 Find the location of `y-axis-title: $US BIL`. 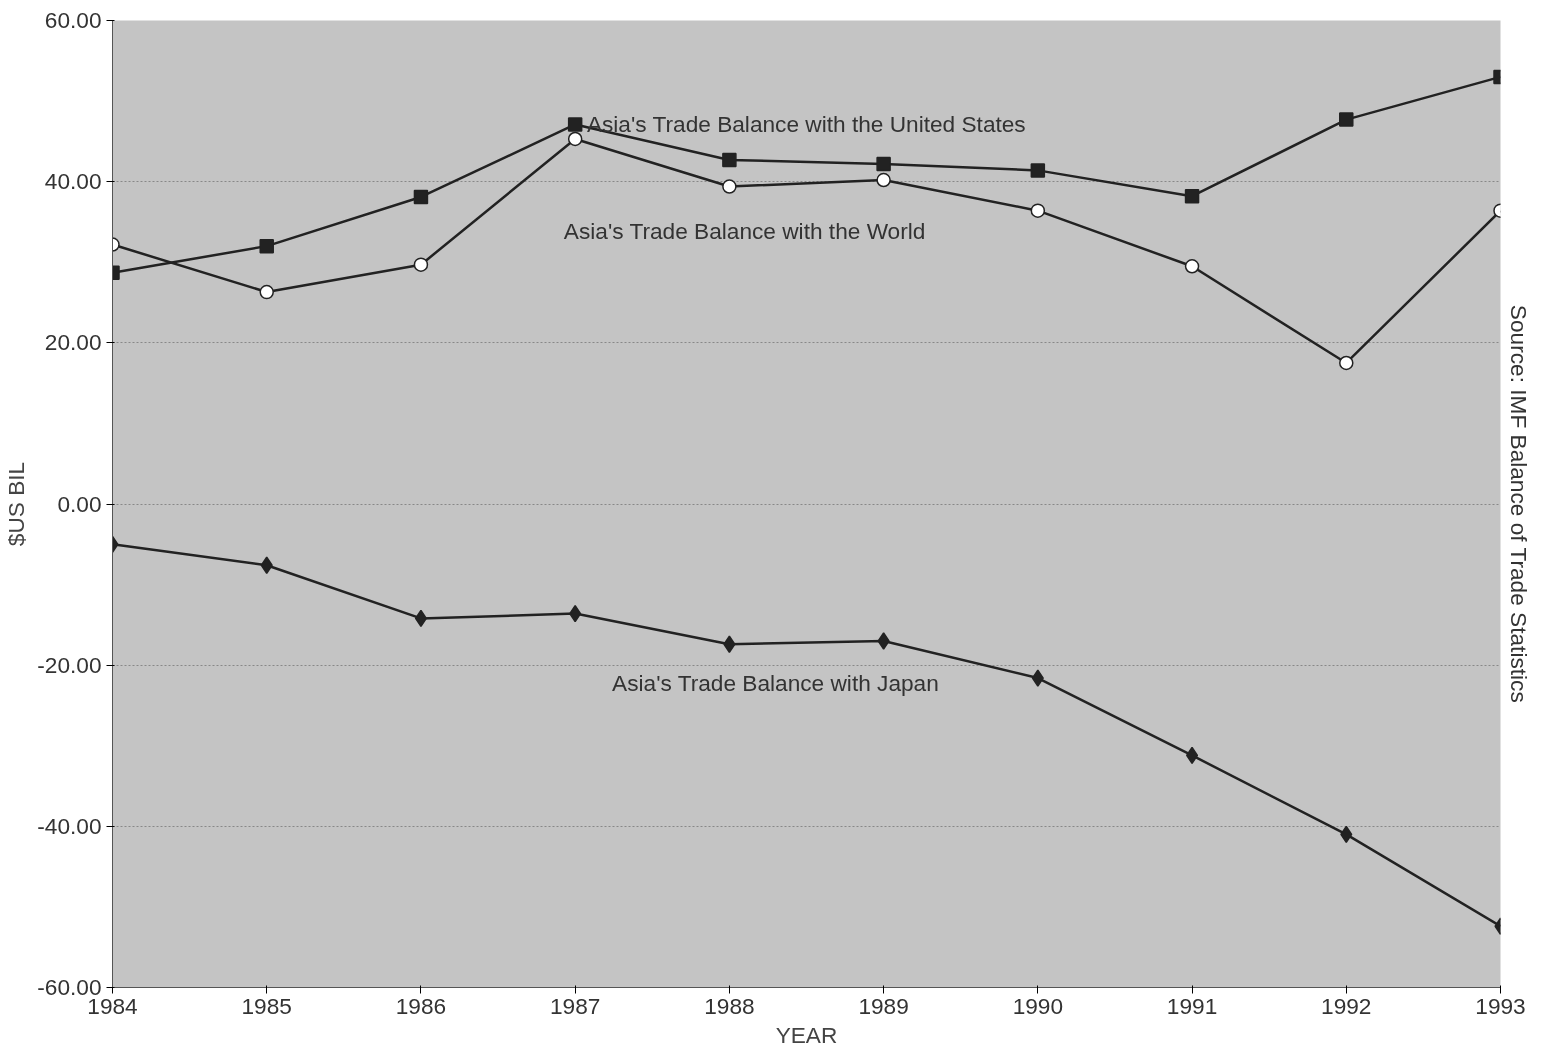

y-axis-title: $US BIL is located at coordinates (16, 504).